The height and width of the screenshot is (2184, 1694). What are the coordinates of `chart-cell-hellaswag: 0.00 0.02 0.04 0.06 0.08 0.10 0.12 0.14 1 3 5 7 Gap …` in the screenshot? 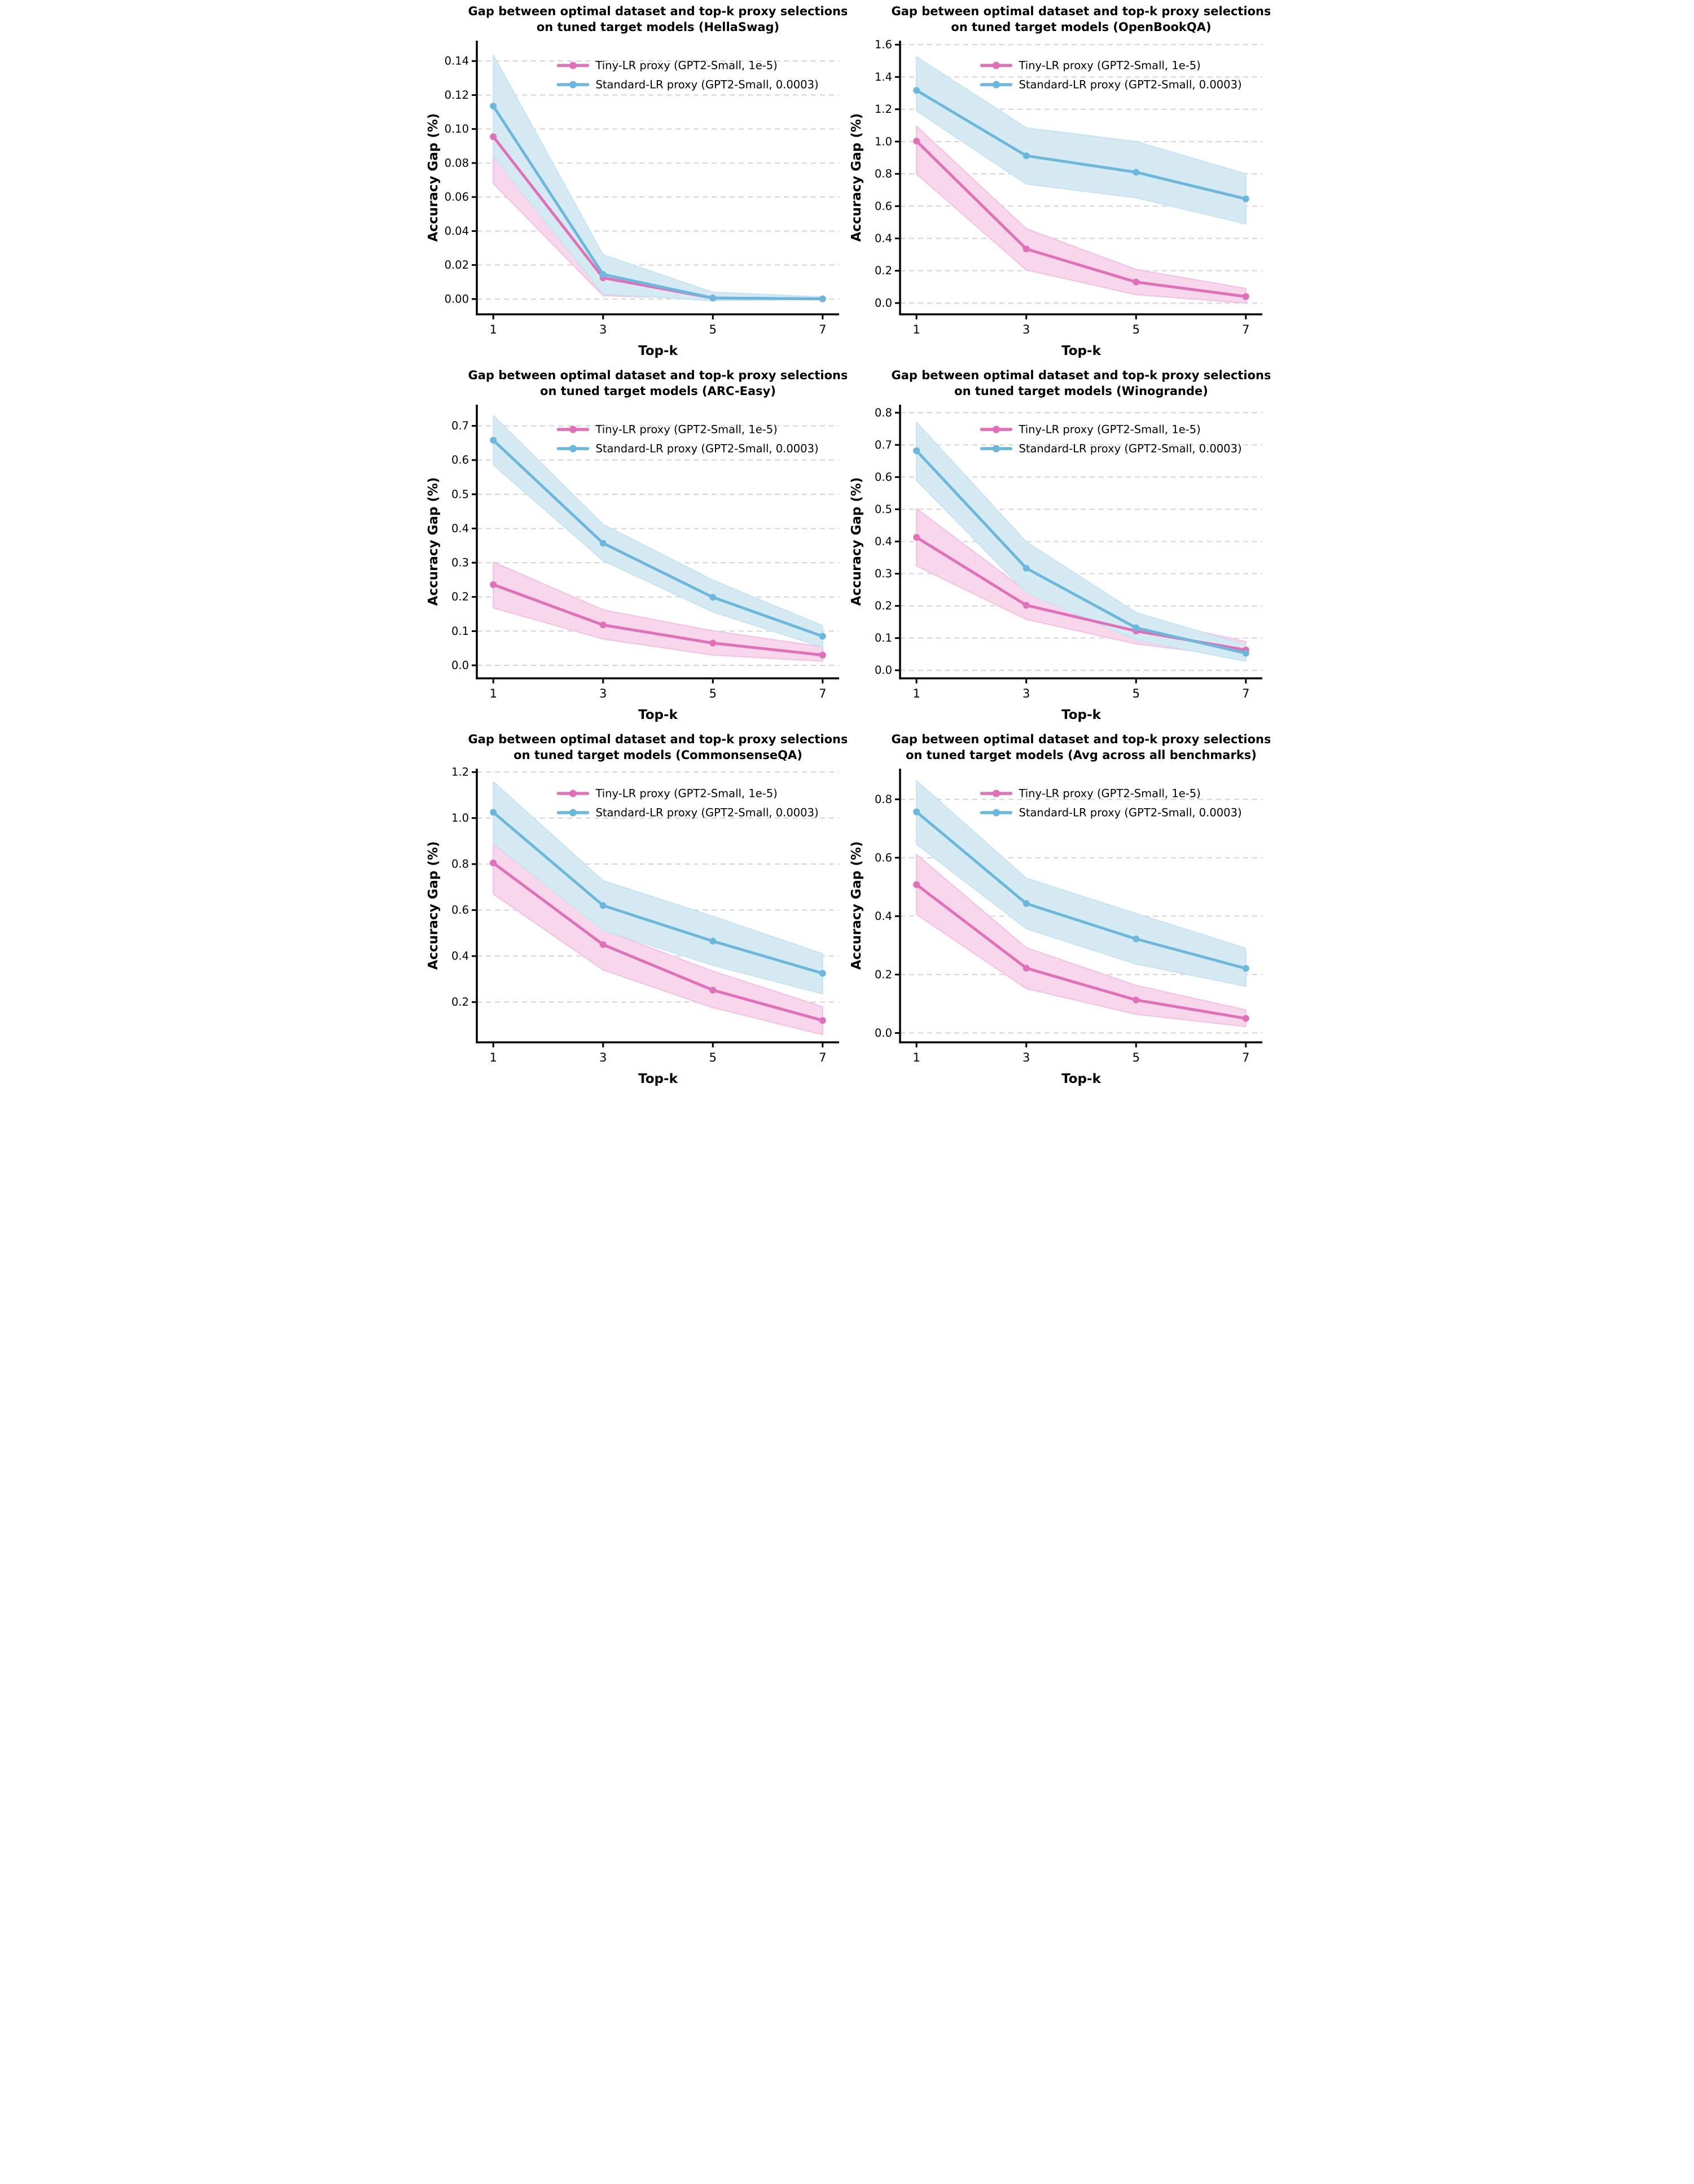 It's located at (635, 182).